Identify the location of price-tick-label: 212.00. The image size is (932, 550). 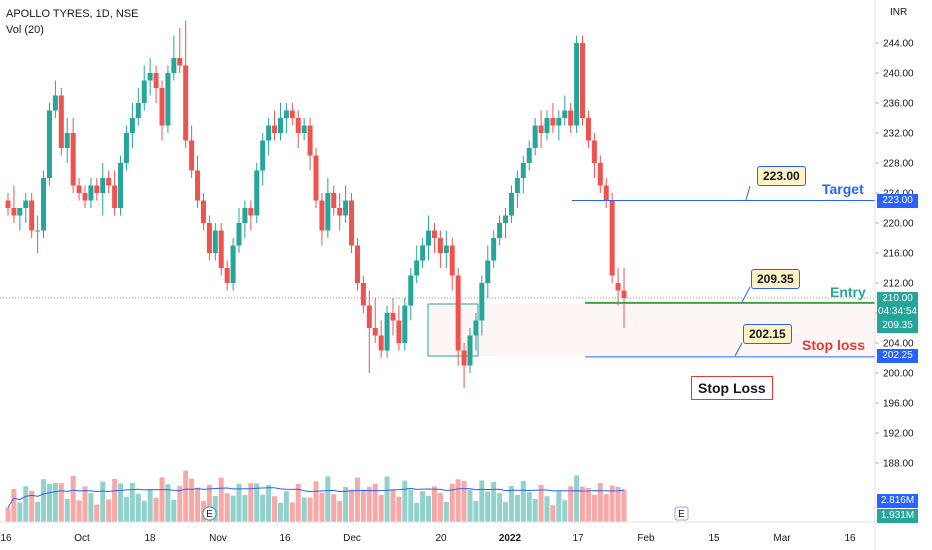
(898, 284).